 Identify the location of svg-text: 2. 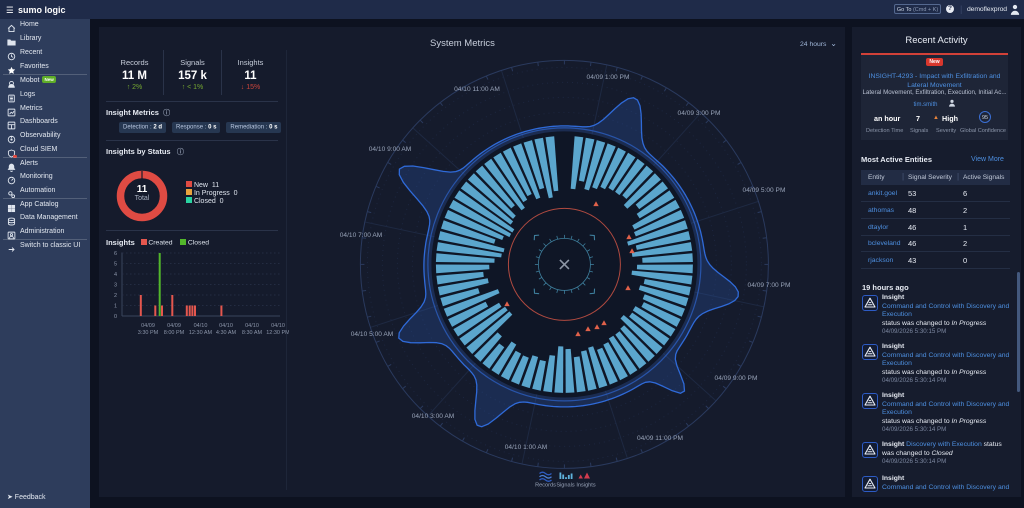
(115, 296).